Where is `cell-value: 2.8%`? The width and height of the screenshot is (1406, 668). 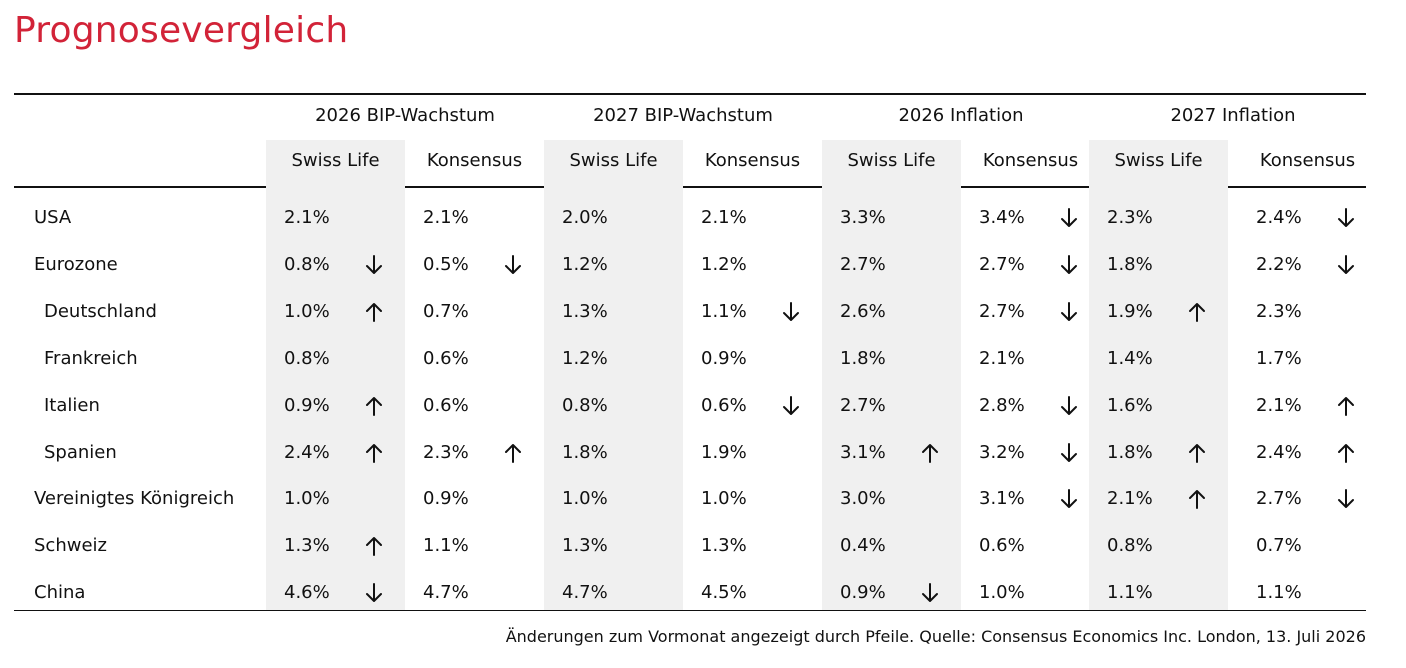
cell-value: 2.8% is located at coordinates (1002, 405).